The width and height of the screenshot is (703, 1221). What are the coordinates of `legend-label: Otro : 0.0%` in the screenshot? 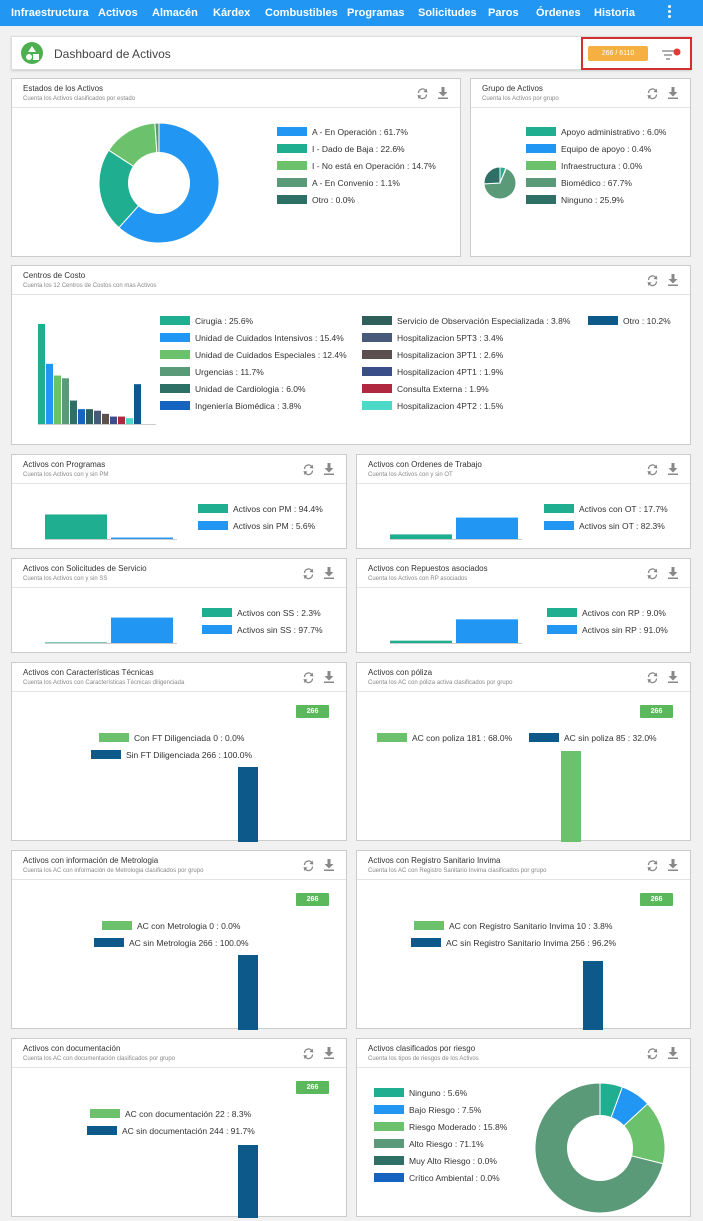 It's located at (333, 200).